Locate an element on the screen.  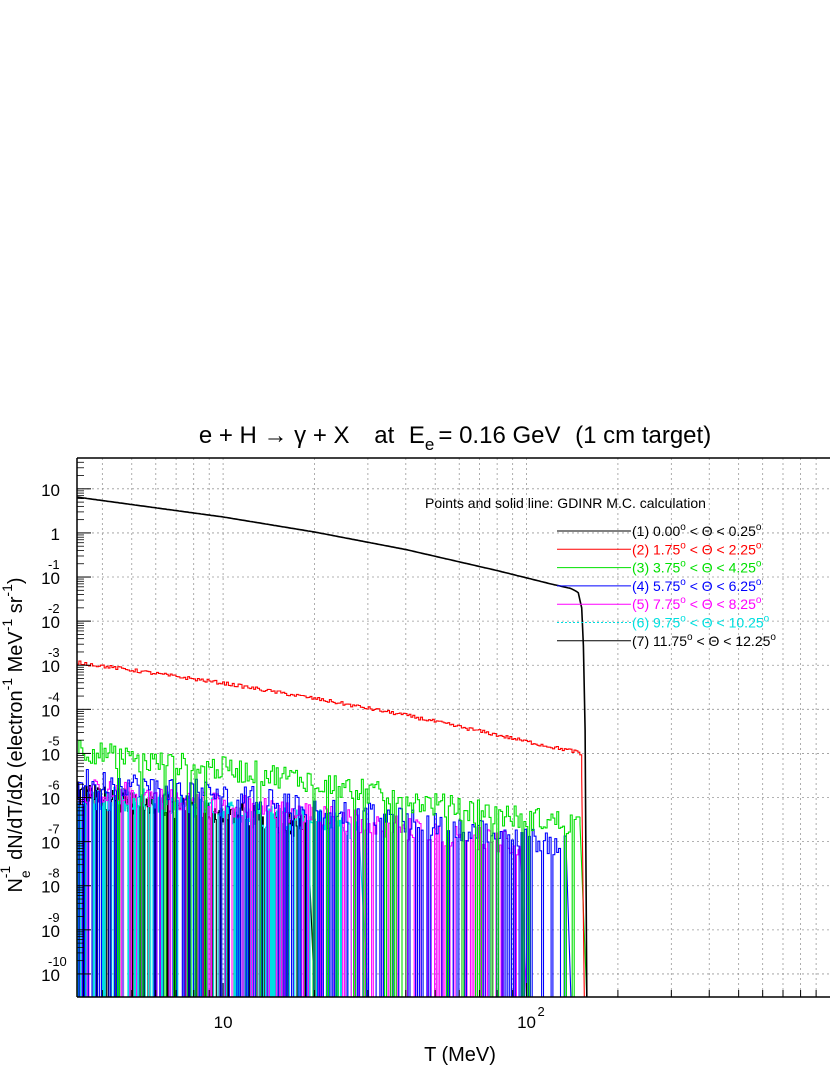
x-tick-exponent: 2 is located at coordinates (541, 1011).